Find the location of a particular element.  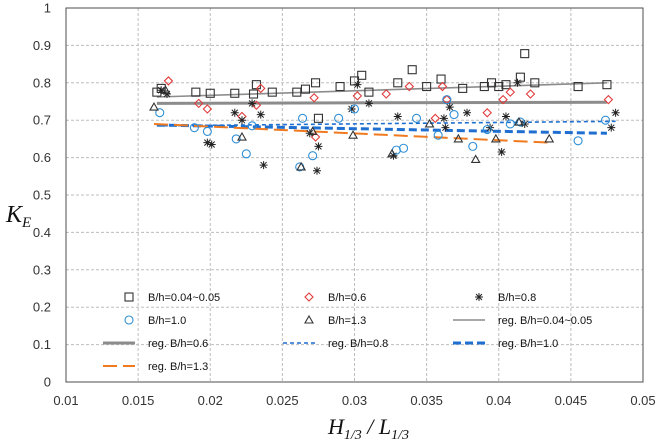

y-tick-label: 0 is located at coordinates (47, 382).